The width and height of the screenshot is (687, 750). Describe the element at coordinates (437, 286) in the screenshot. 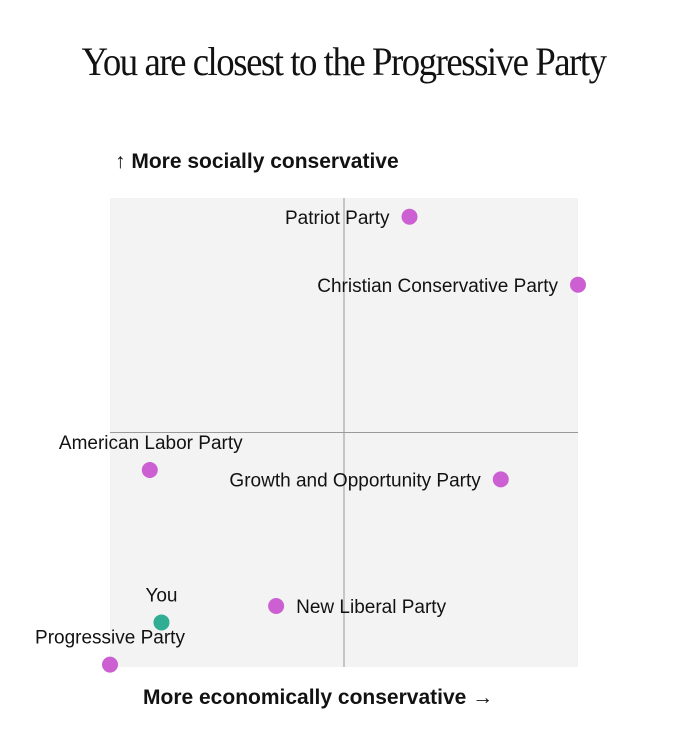

I see `christian-conservative-party-label: Christian Conservative Party` at that location.